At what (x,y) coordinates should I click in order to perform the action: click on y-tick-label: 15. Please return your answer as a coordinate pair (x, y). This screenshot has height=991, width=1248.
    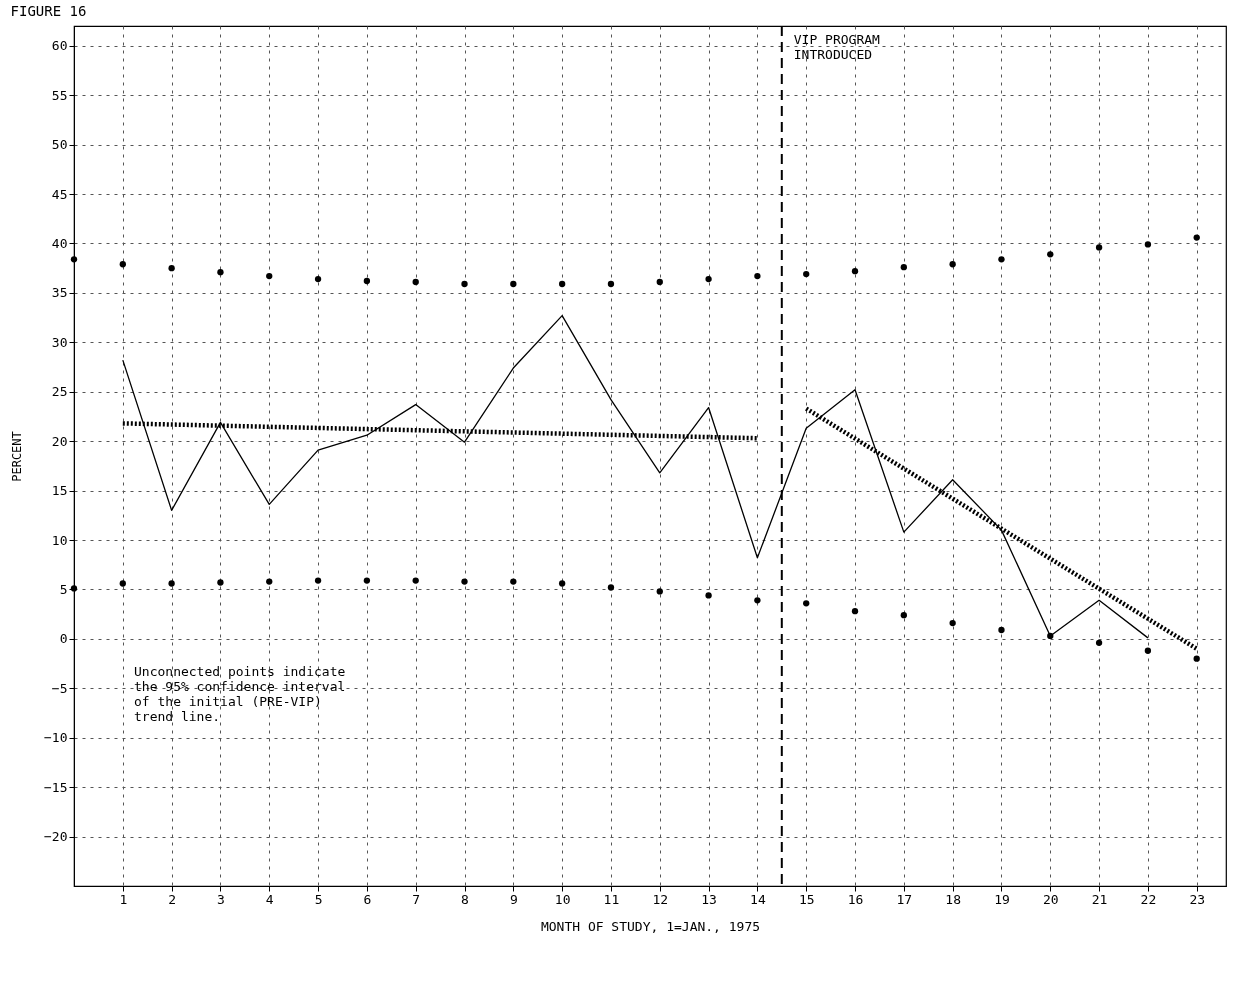
    Looking at the image, I should click on (59, 491).